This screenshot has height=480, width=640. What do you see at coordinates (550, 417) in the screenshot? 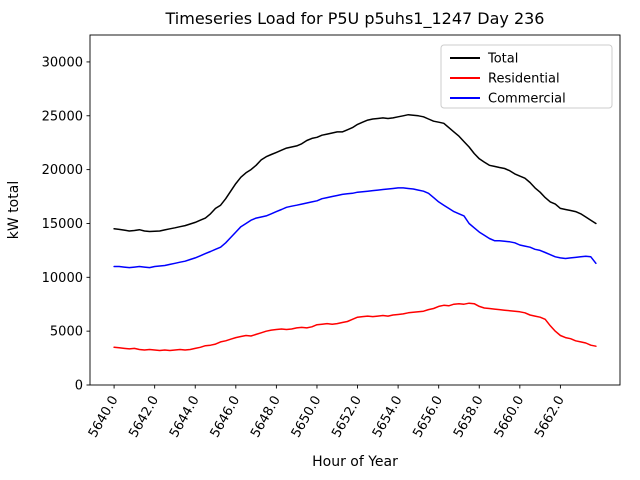
I see `x-tick-label: 5662.0` at bounding box center [550, 417].